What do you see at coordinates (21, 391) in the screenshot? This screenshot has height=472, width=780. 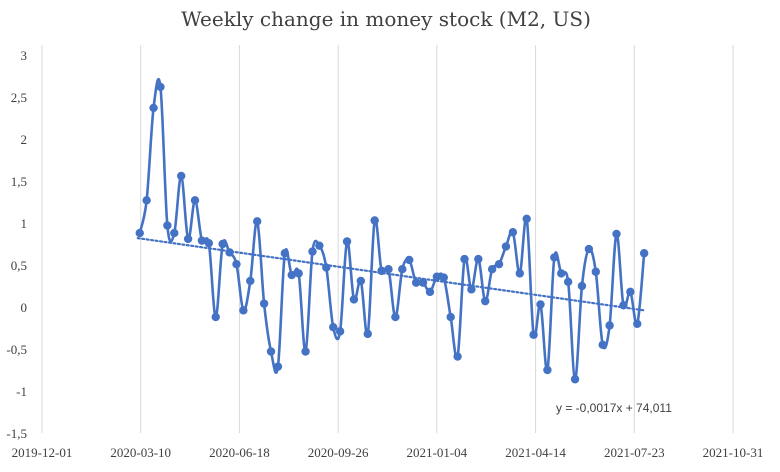 I see `y-tick-label: -1` at bounding box center [21, 391].